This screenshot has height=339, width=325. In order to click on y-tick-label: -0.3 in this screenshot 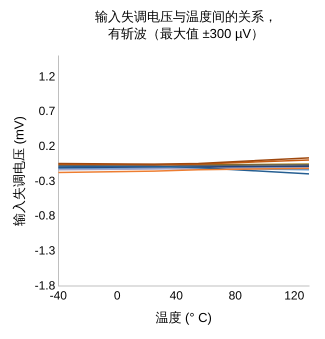, I will do `click(45, 181)`.